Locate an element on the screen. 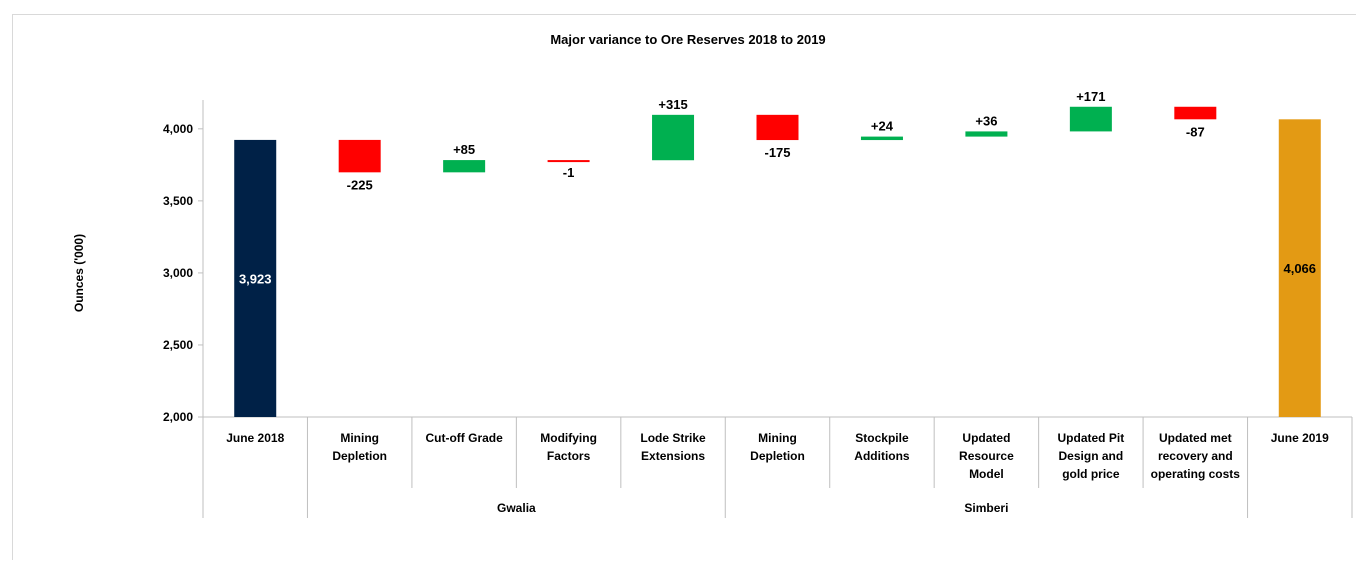 This screenshot has height=562, width=1357. x-group-label: Gwalia is located at coordinates (516, 508).